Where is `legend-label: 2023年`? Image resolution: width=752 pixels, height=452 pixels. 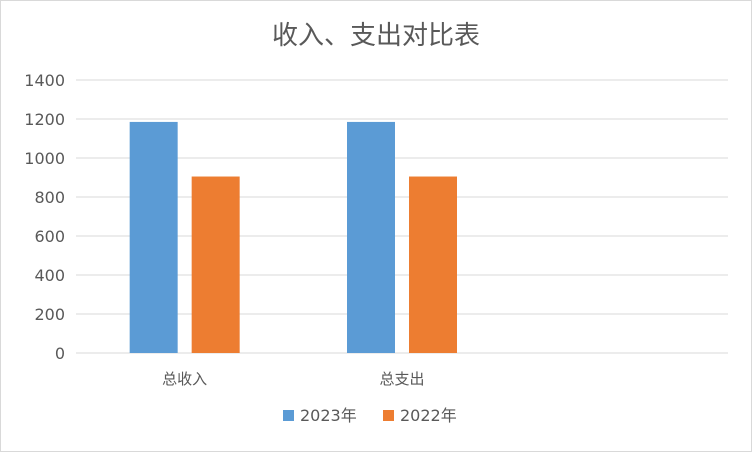
legend-label: 2023年 is located at coordinates (328, 415).